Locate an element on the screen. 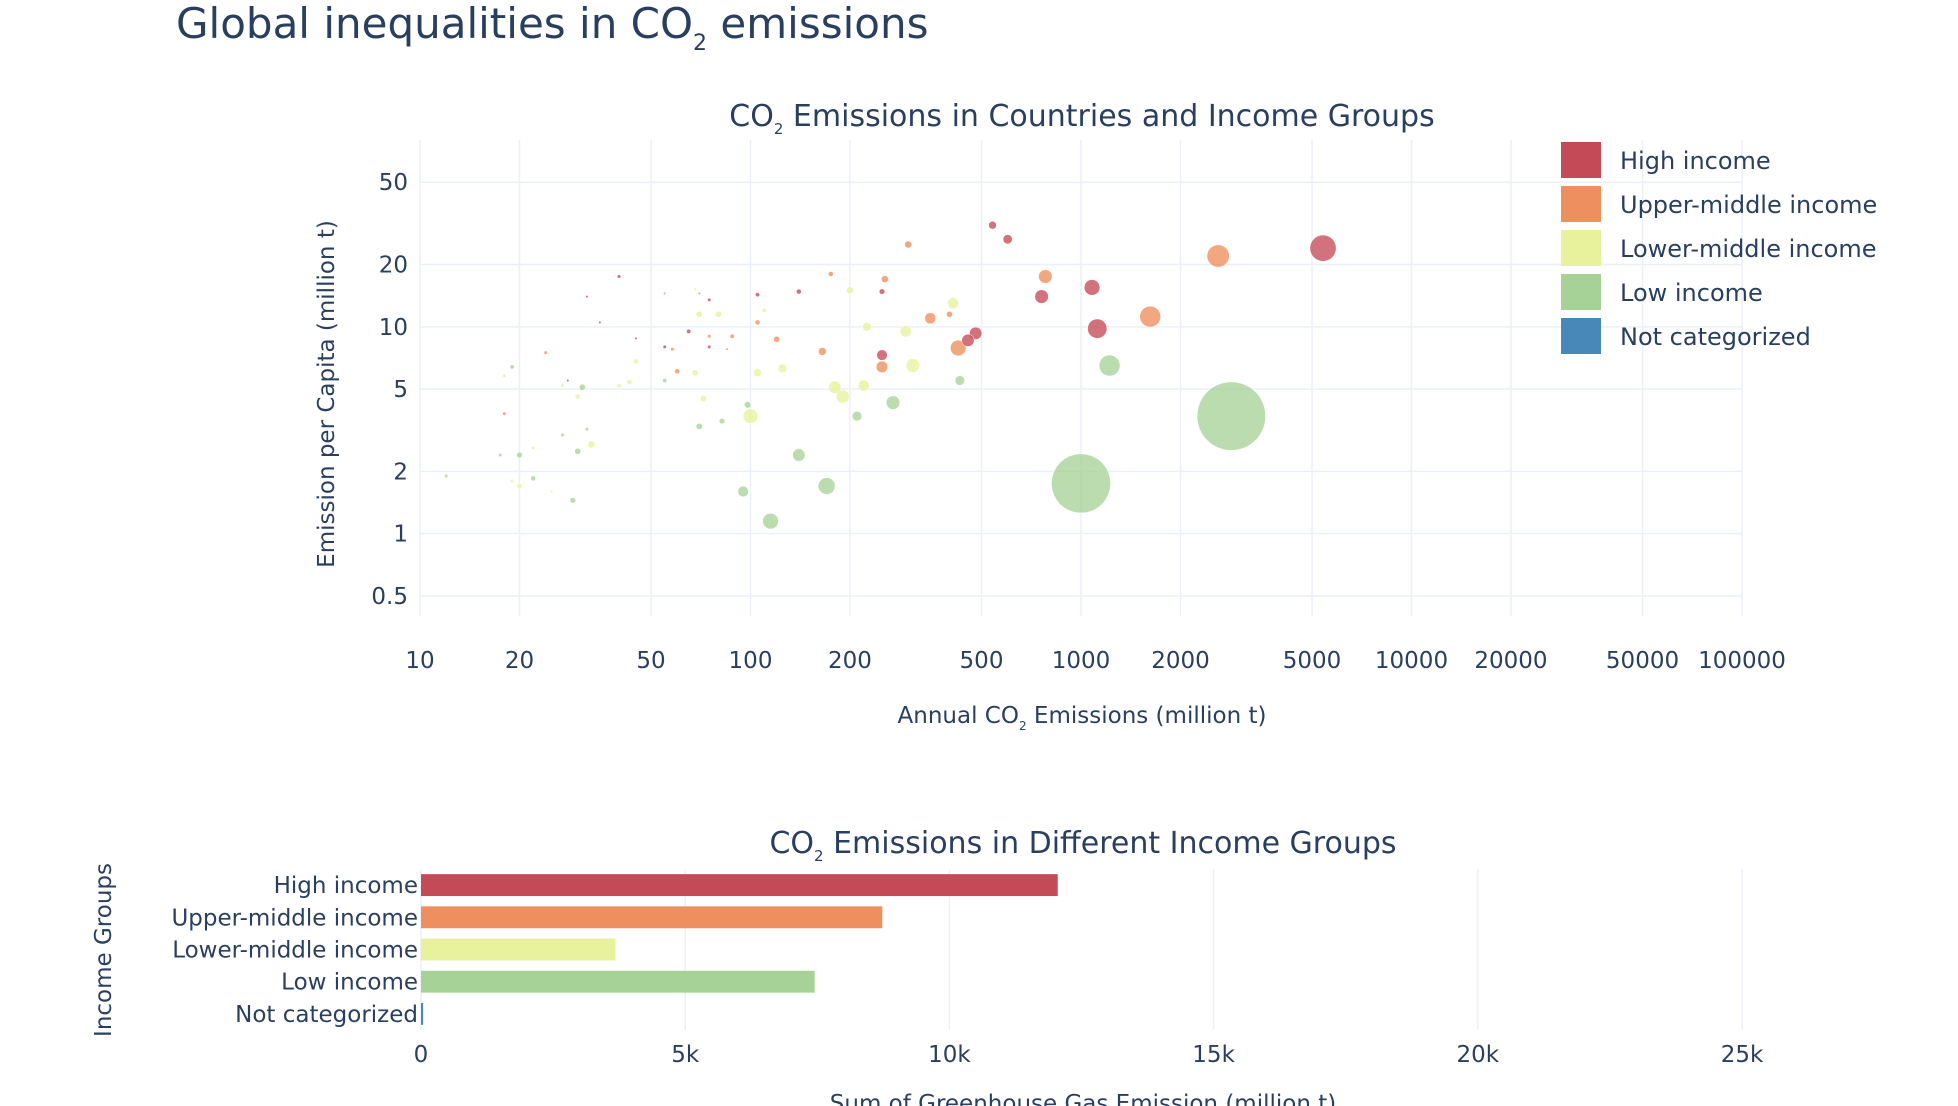 The height and width of the screenshot is (1106, 1958). figure-title: Global inequalities in CO2 emissions is located at coordinates (552, 28).